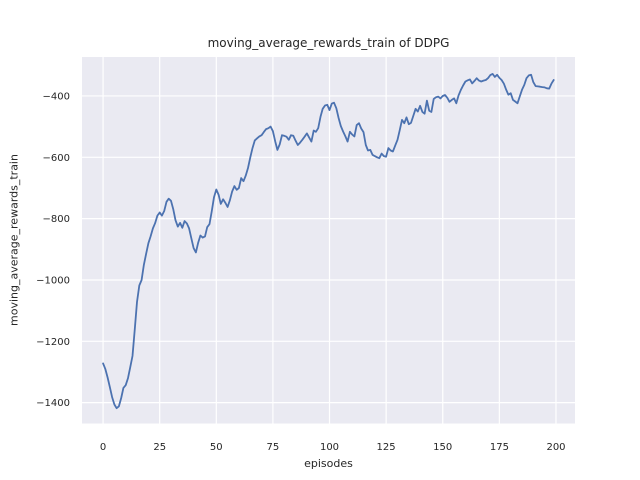 This screenshot has width=640, height=480. Describe the element at coordinates (53, 342) in the screenshot. I see `y-tick-label: −1200` at that location.